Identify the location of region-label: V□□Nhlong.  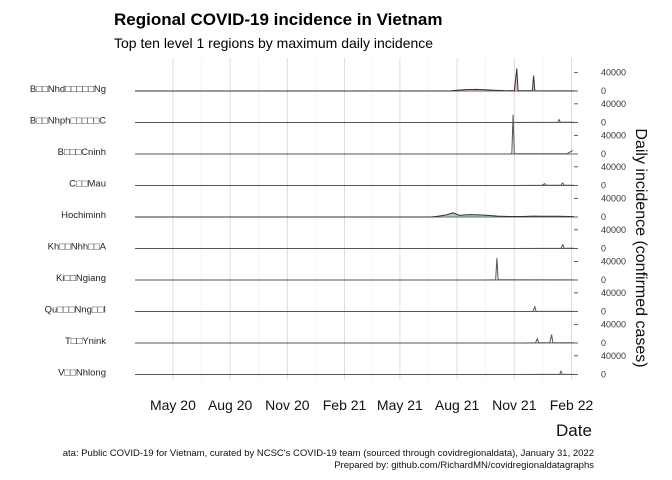
(82, 373).